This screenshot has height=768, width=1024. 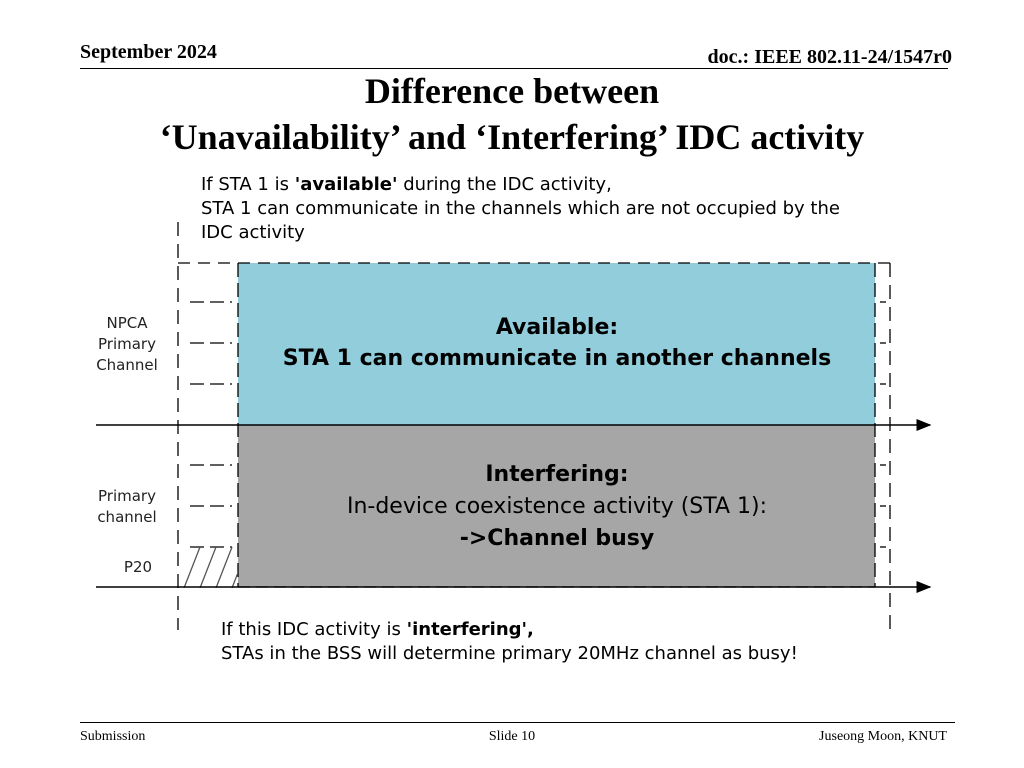 What do you see at coordinates (113, 736) in the screenshot?
I see `footer-submission: Submission` at bounding box center [113, 736].